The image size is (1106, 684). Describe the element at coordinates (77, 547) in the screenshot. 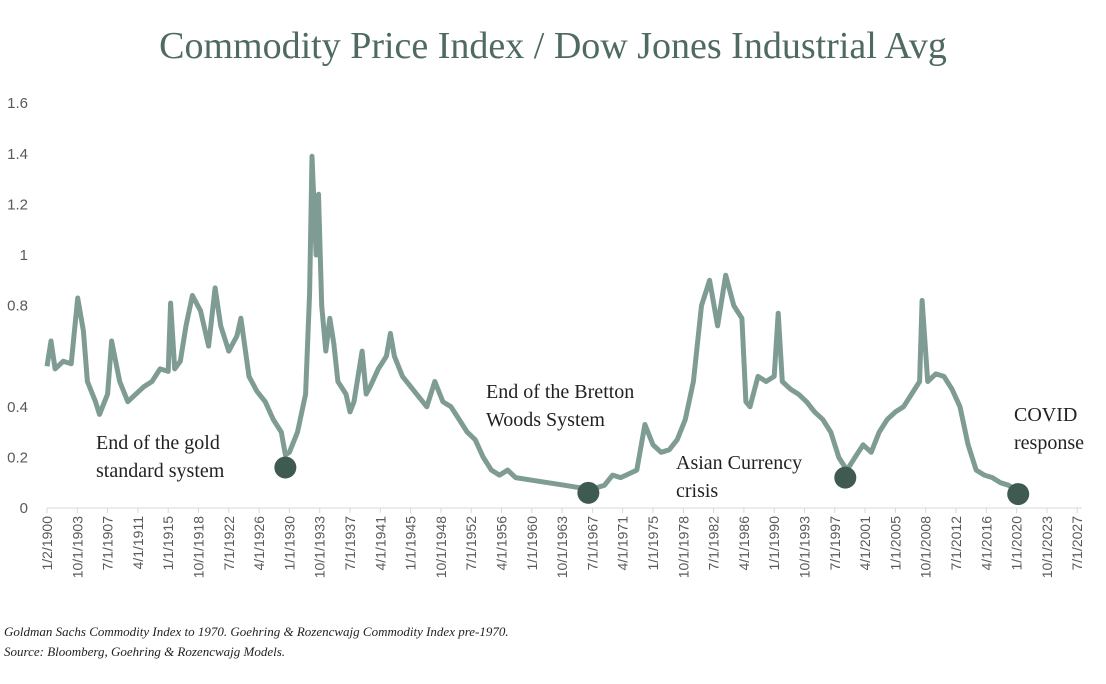

I see `x-tick-label: 10/1/1903` at that location.